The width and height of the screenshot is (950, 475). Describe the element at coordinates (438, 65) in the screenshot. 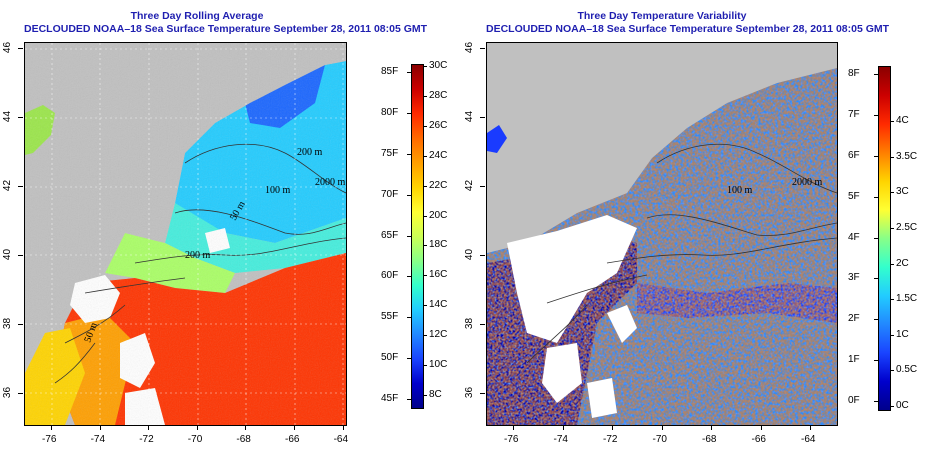

I see `colorbar-label-celsius: 30C` at that location.